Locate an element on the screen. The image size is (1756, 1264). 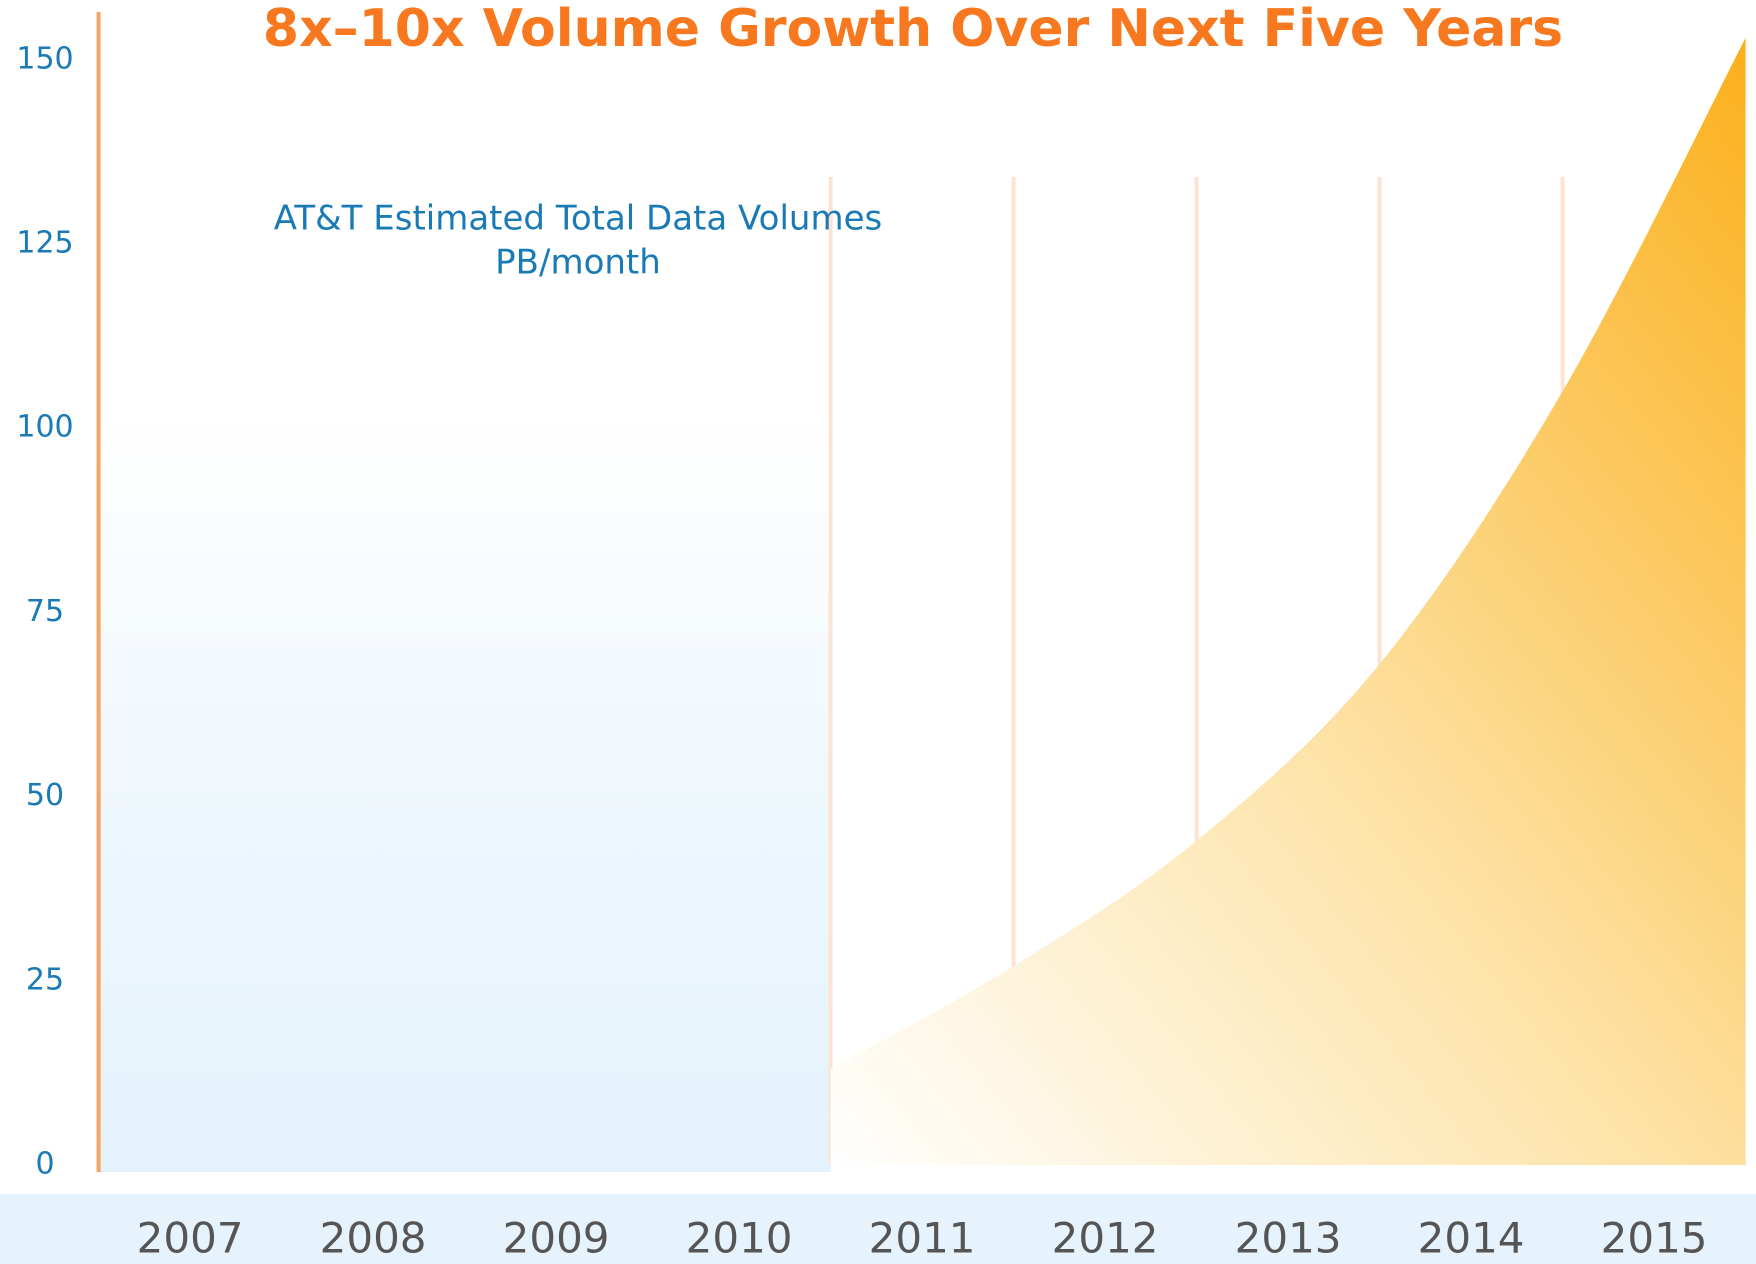
chart-subtitle: AT&T Estimated Total Data Volumes is located at coordinates (578, 219).